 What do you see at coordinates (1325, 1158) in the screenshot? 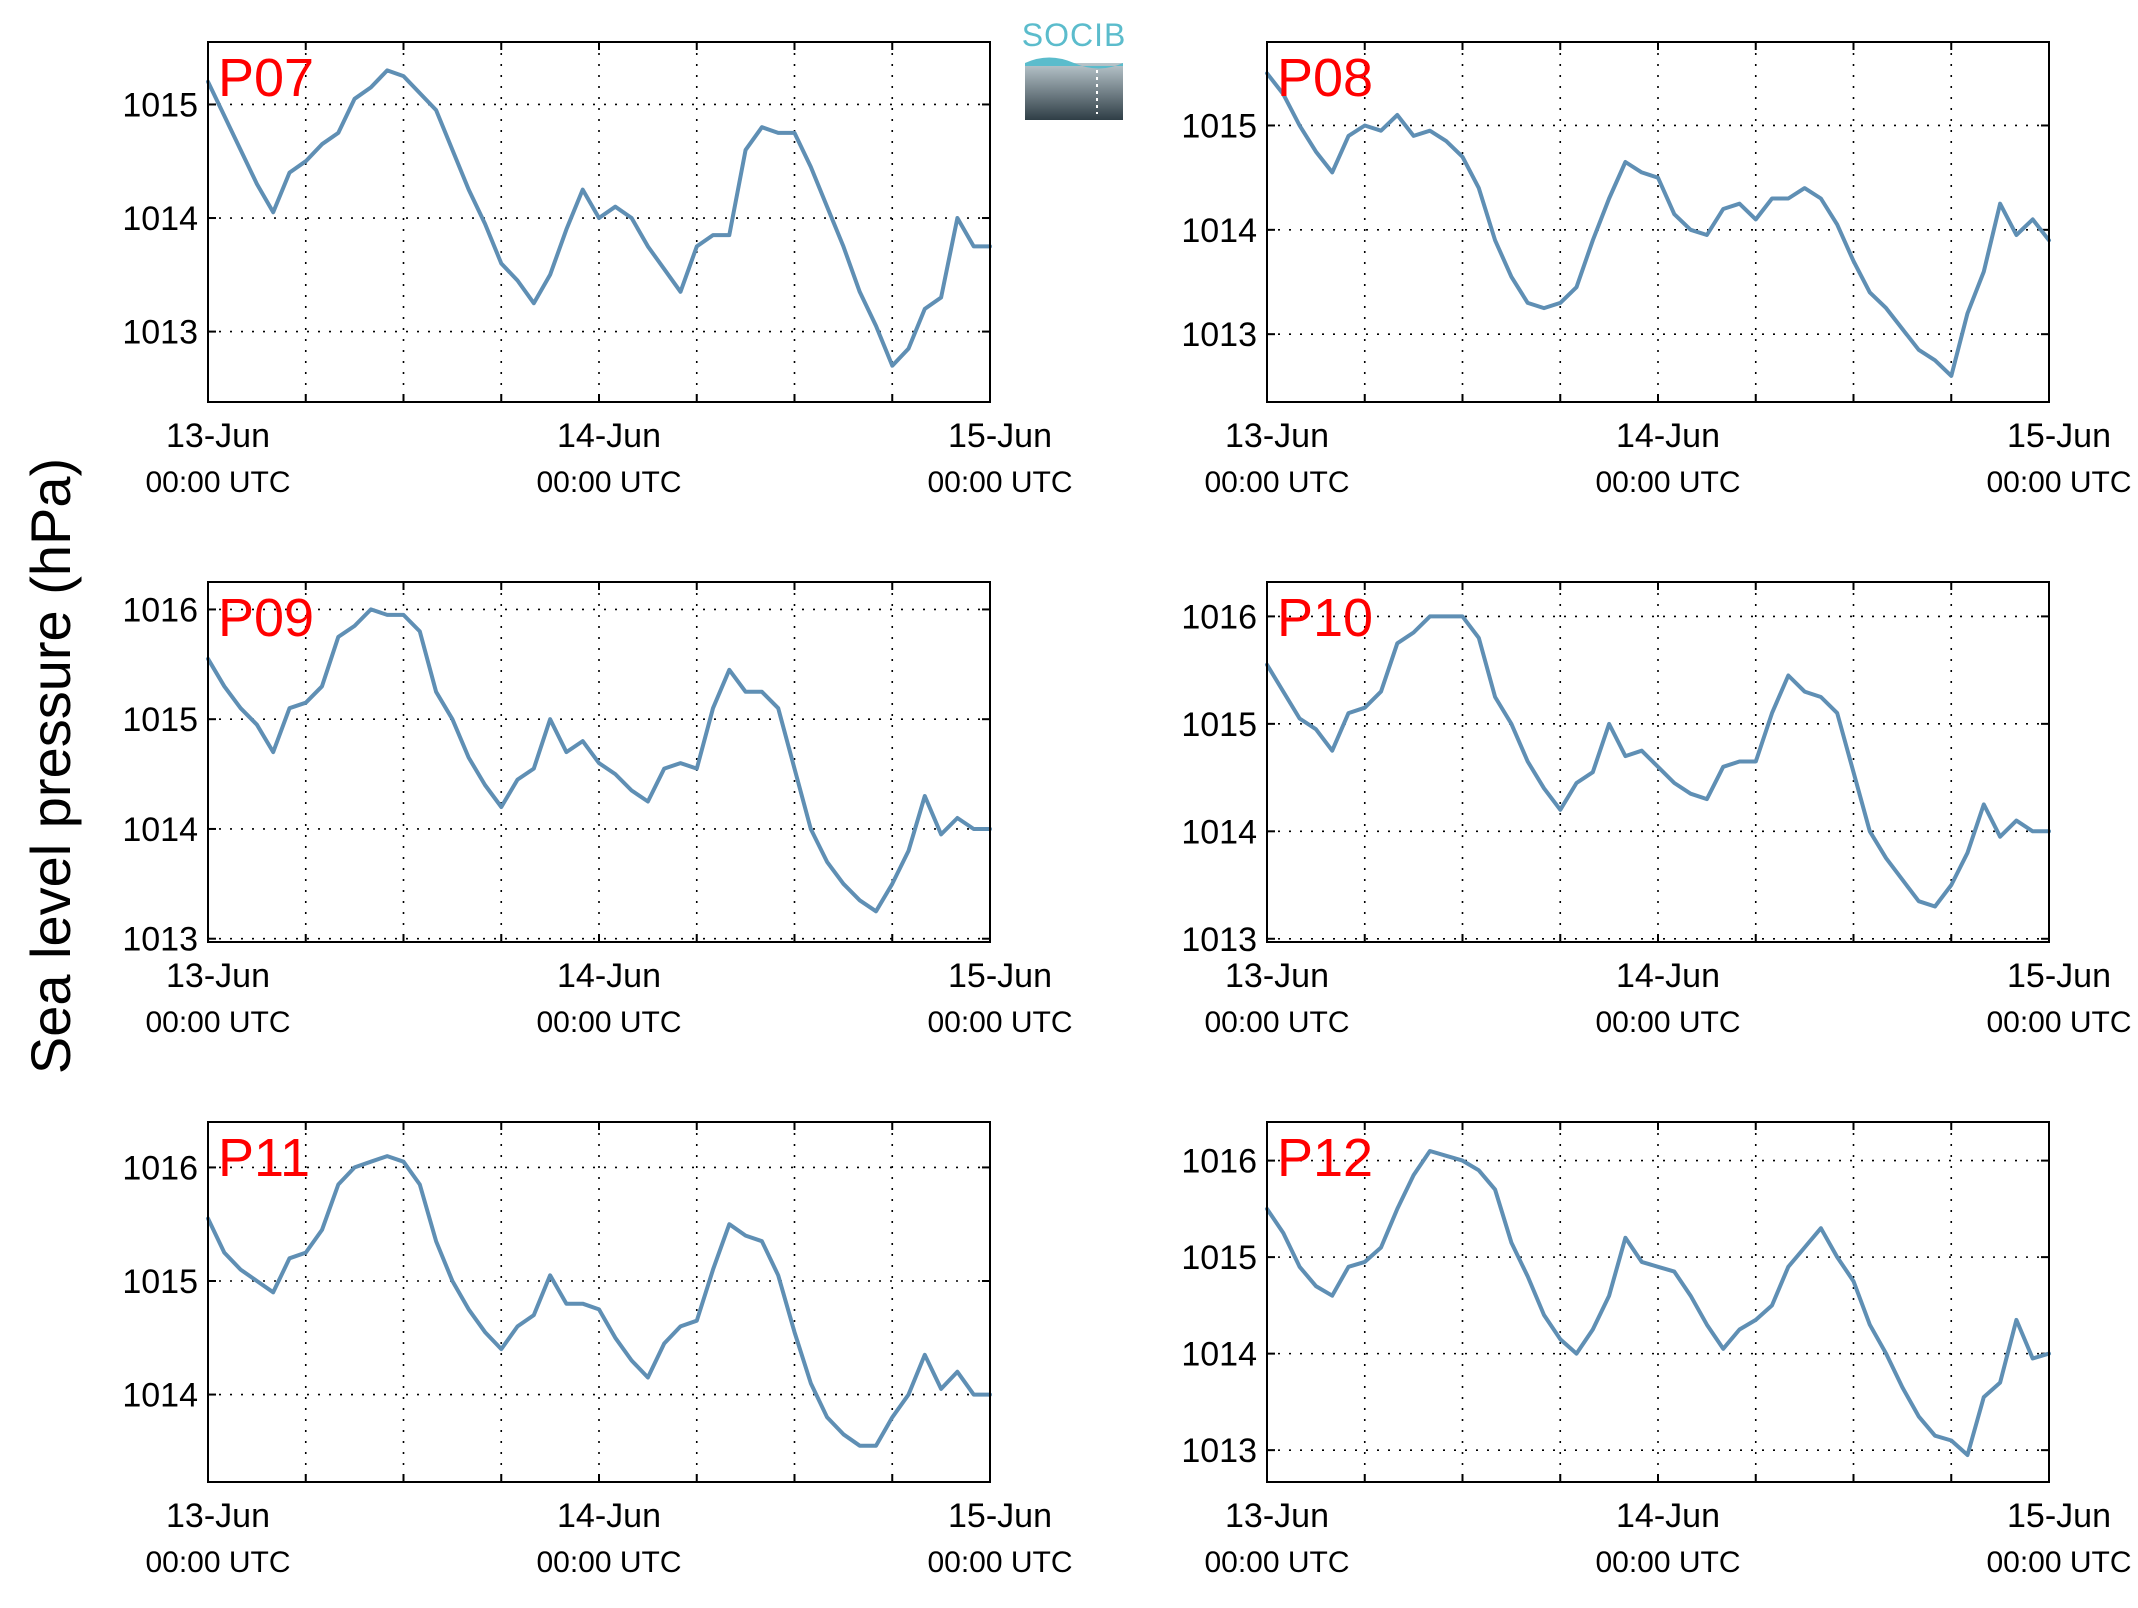
I see `station-label: P12` at bounding box center [1325, 1158].